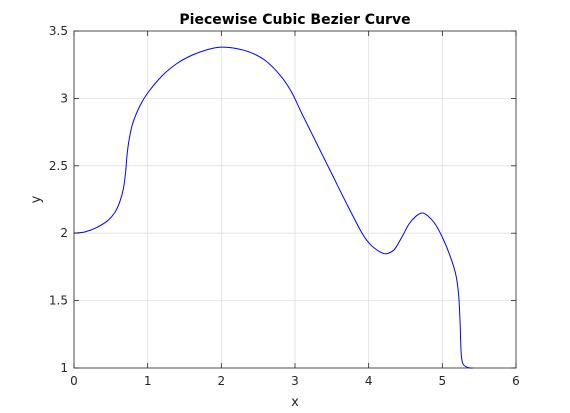  Describe the element at coordinates (64, 368) in the screenshot. I see `y-tick-label: 1` at that location.